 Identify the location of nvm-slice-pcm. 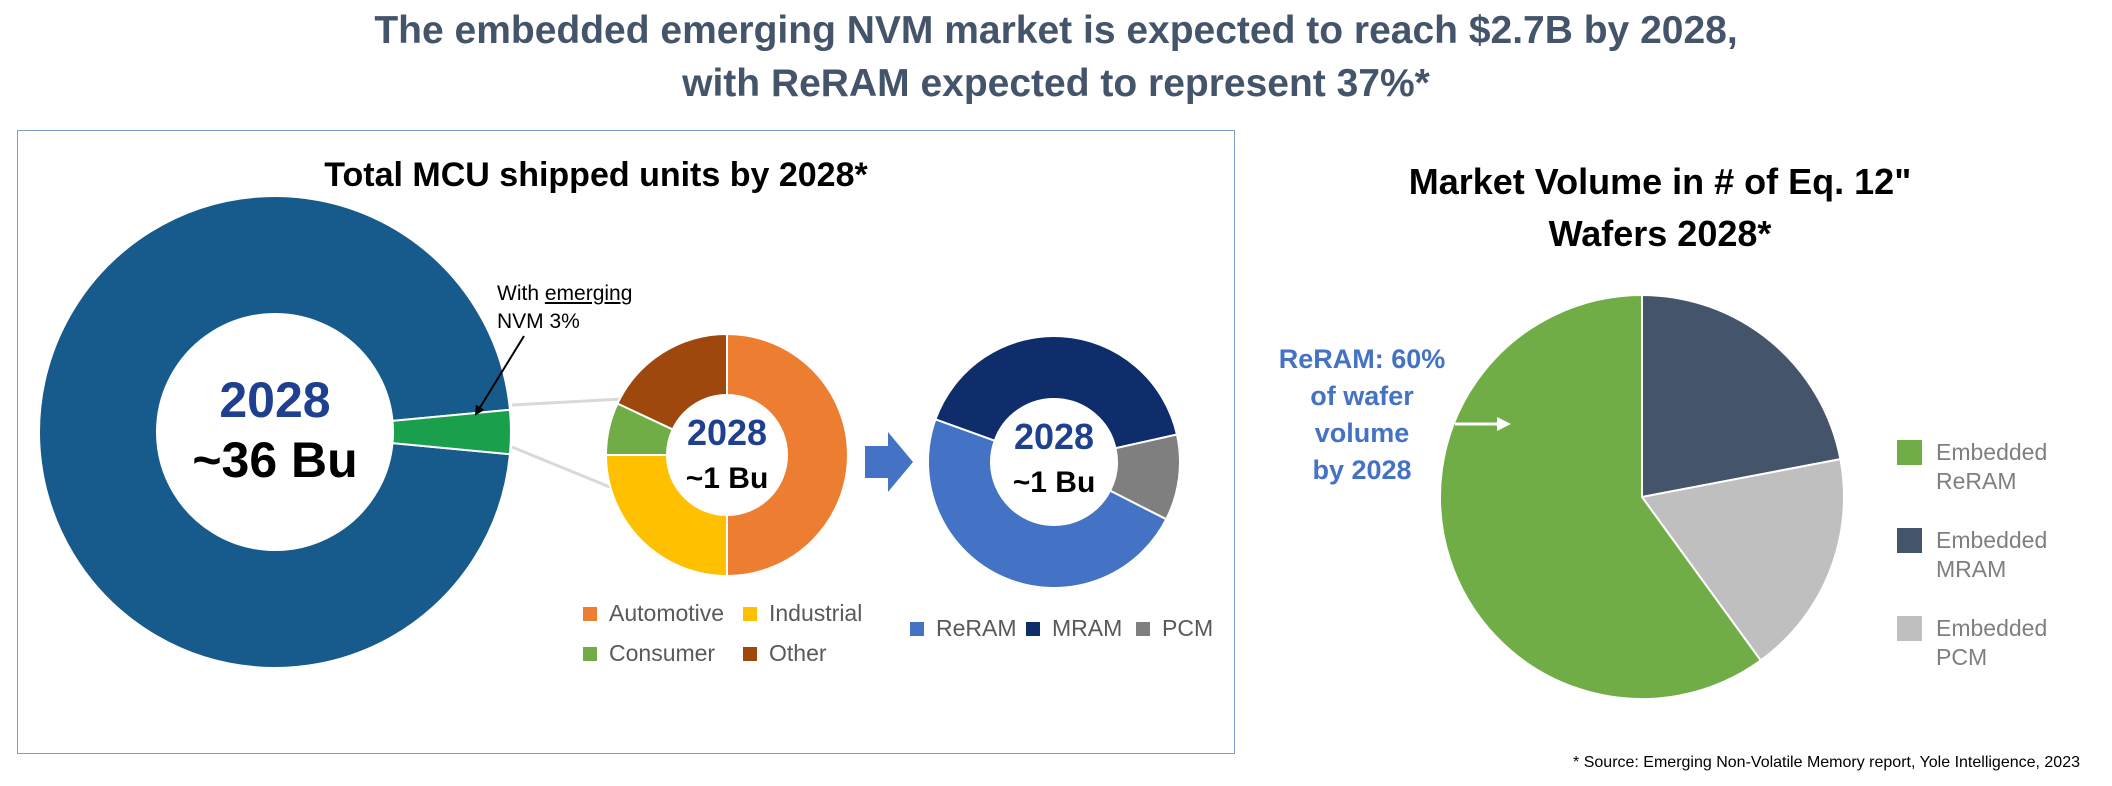
(1144, 477).